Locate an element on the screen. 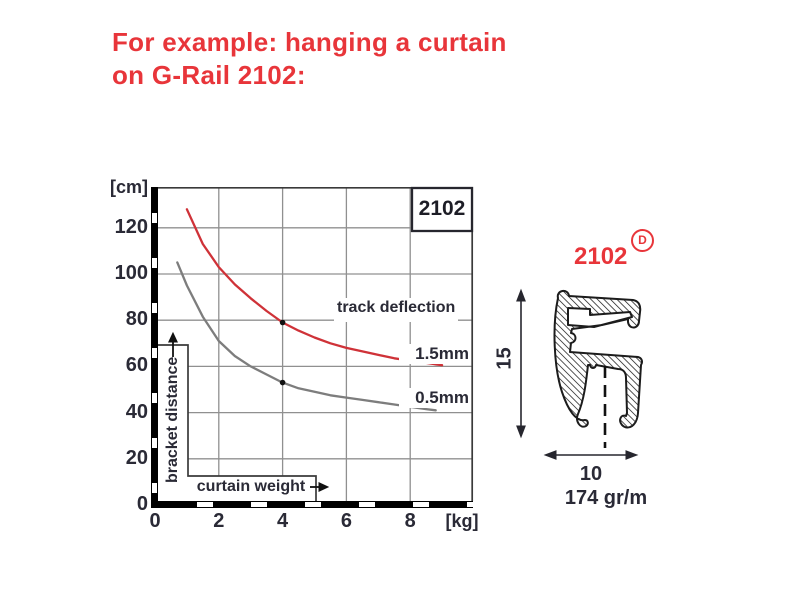 Image resolution: width=787 pixels, height=590 pixels. y-axis-unit: [cm] is located at coordinates (128, 187).